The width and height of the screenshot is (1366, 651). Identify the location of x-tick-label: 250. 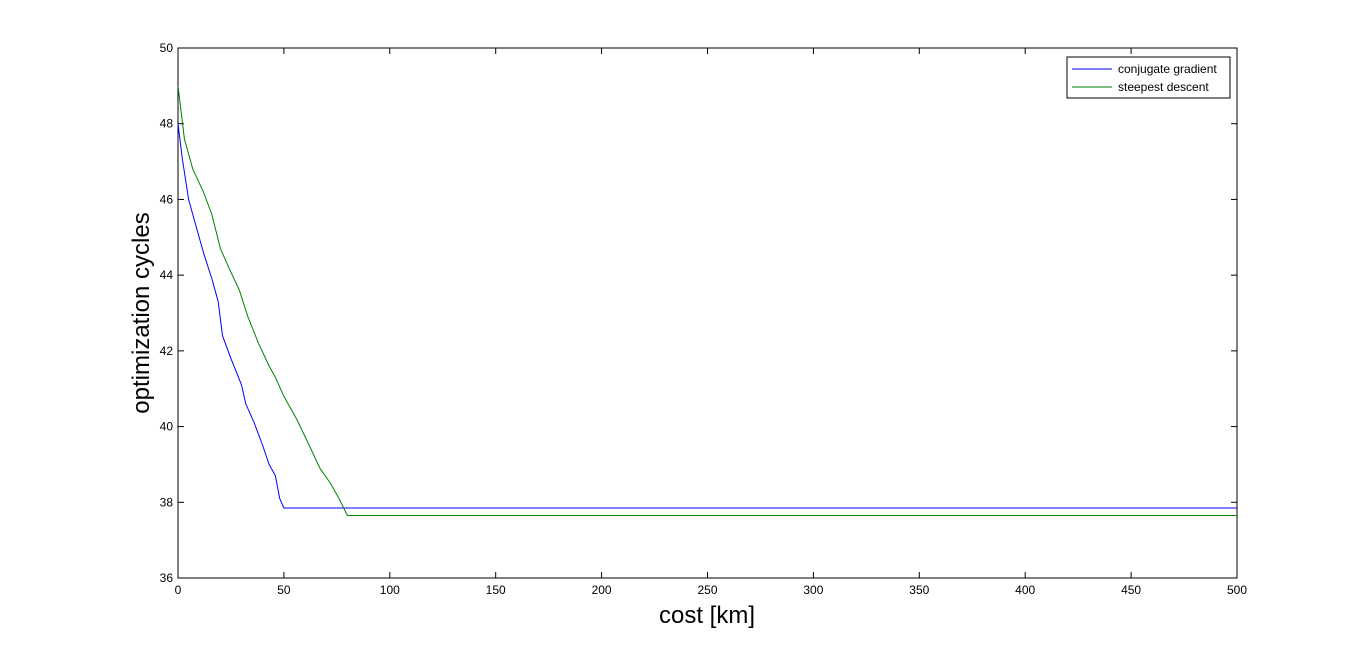
(707, 590).